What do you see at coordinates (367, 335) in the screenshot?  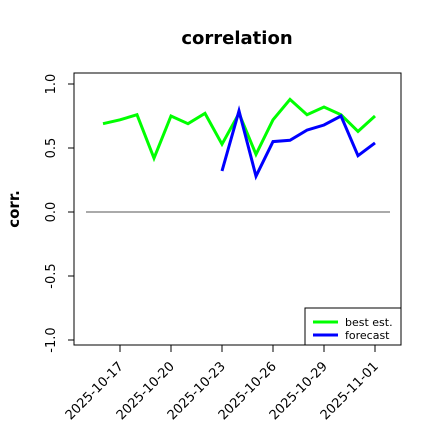 I see `legend-label-forecast: forecast` at bounding box center [367, 335].